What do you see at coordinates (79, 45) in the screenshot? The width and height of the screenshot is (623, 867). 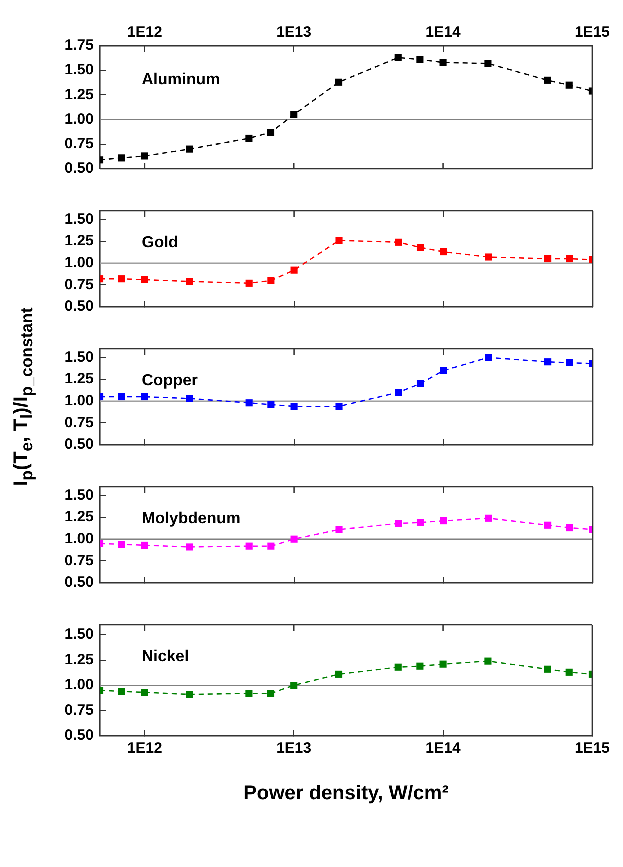 I see `y-tick-label: 1.75` at bounding box center [79, 45].